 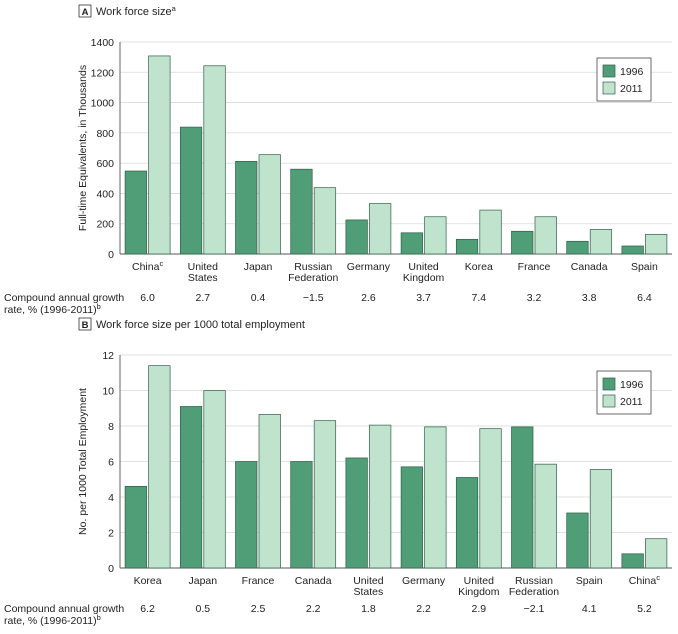 I want to click on chart-title: Work force sizea, so click(x=136, y=11).